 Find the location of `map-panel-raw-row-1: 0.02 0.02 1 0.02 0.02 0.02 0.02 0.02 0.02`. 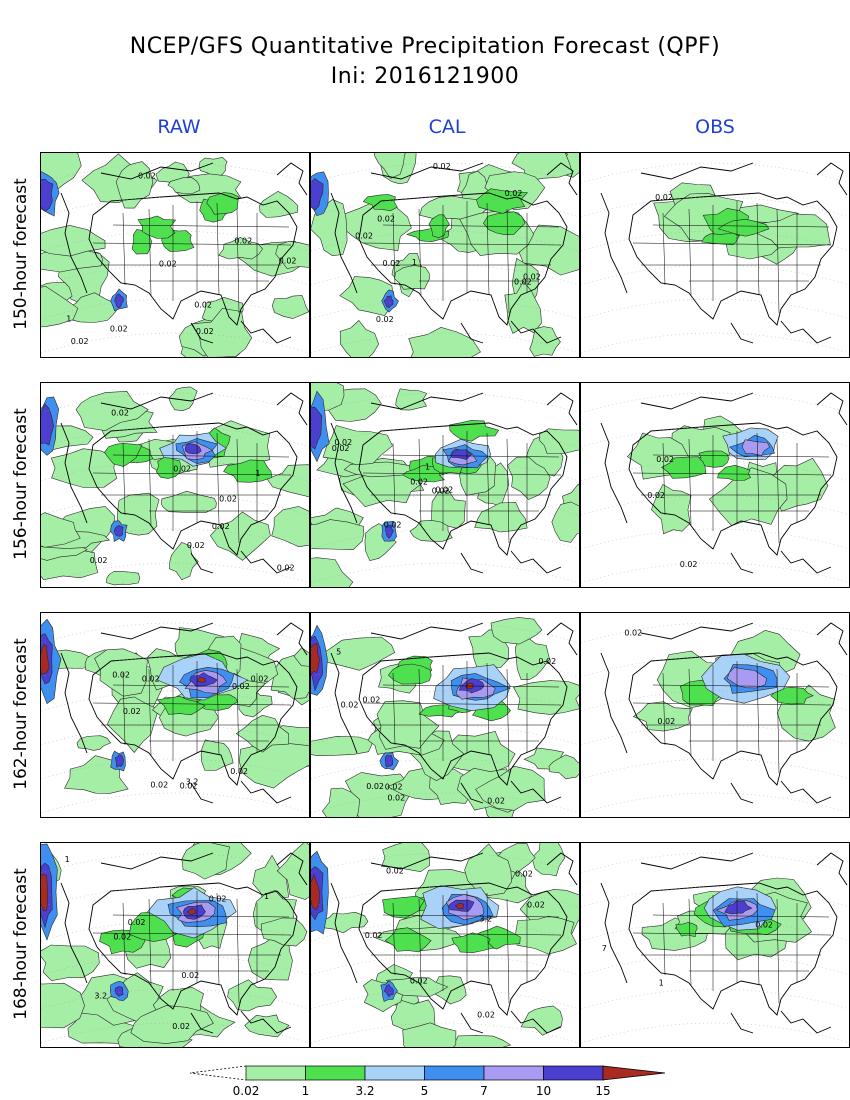

map-panel-raw-row-1: 0.02 0.02 1 0.02 0.02 0.02 0.02 0.02 0.02 is located at coordinates (175, 255).